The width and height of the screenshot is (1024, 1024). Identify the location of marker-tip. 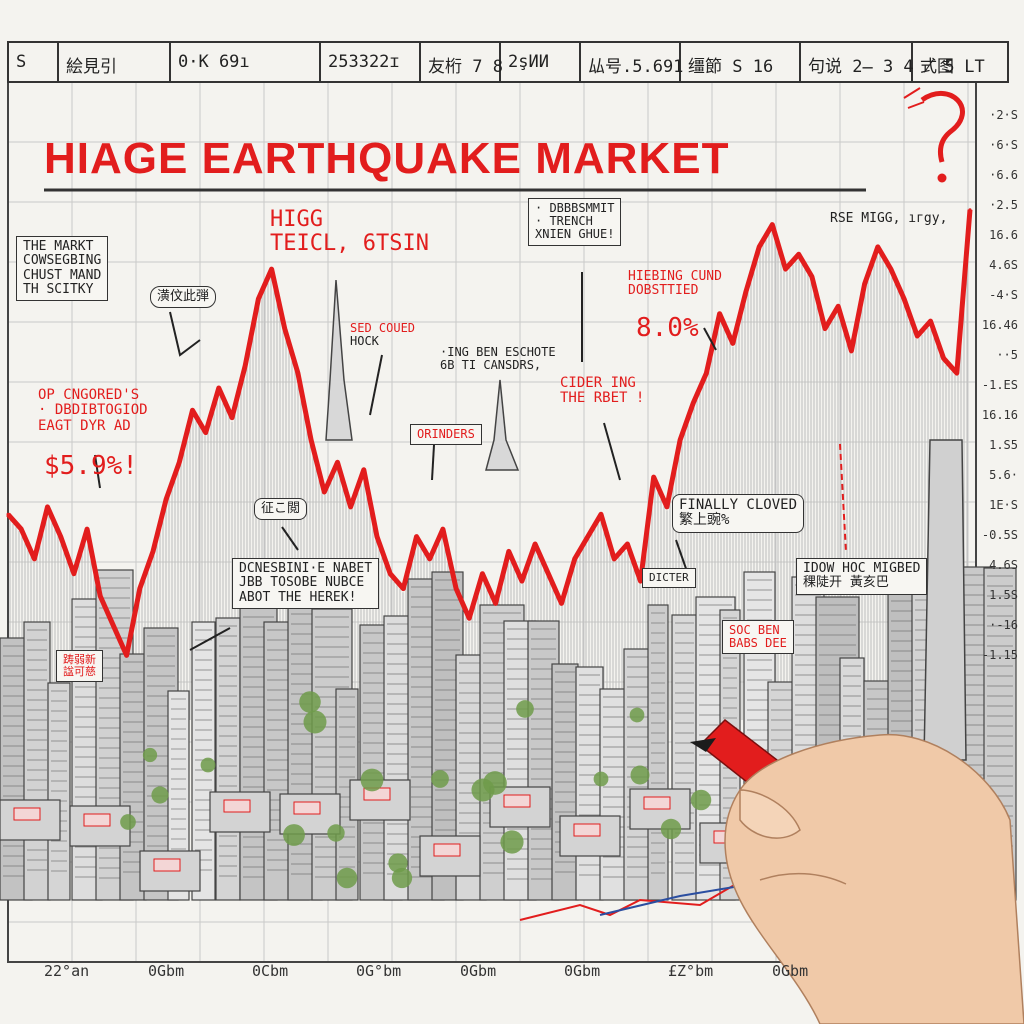
(703, 745).